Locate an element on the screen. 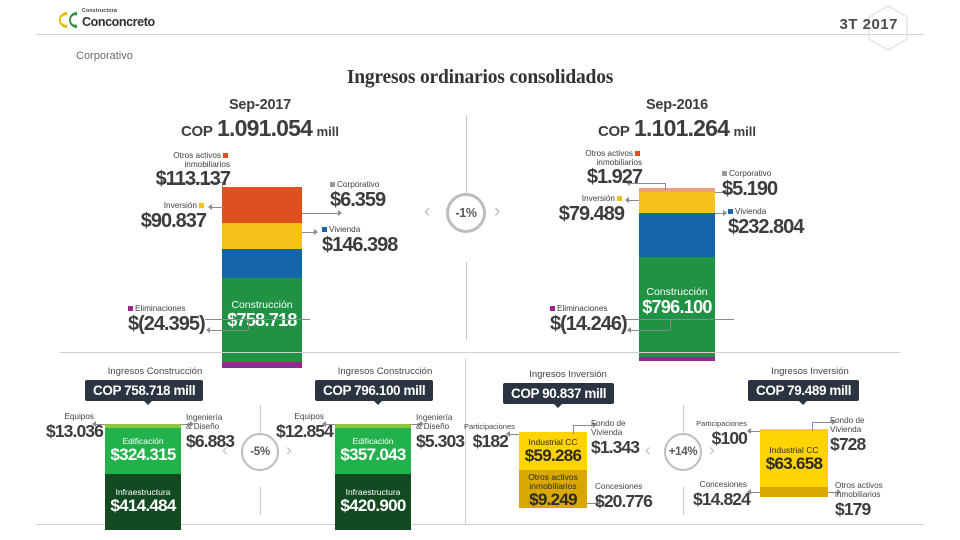 The width and height of the screenshot is (960, 540). arrow-inversion-2016 is located at coordinates (627, 200).